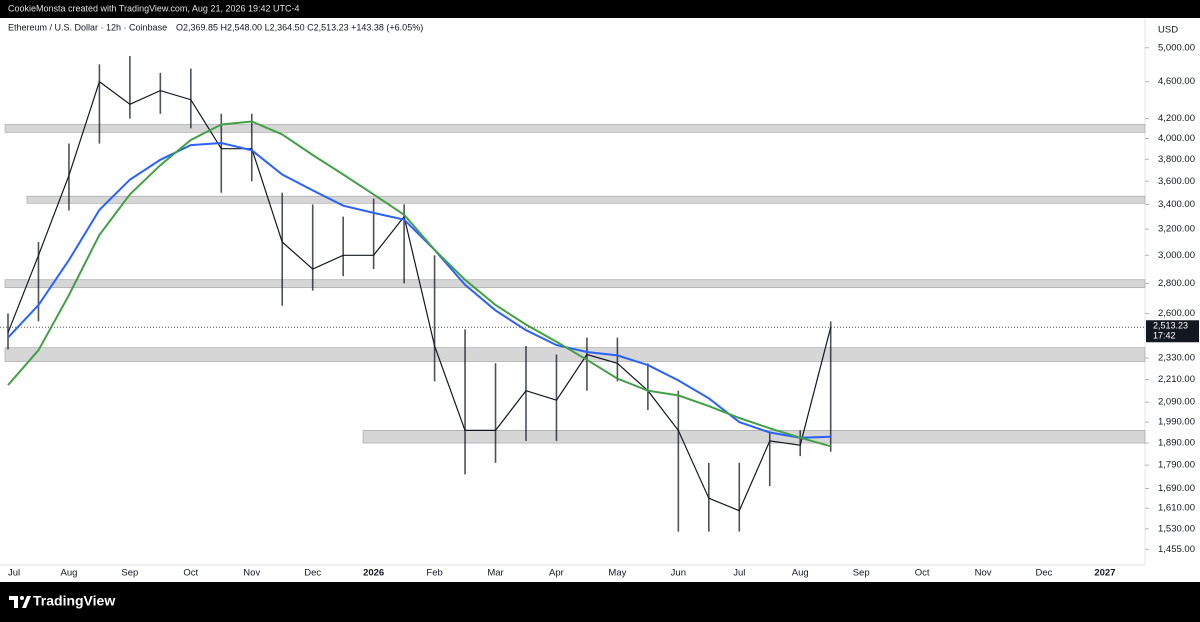  Describe the element at coordinates (1176, 81) in the screenshot. I see `y-tick-label: 4,600.00` at that location.